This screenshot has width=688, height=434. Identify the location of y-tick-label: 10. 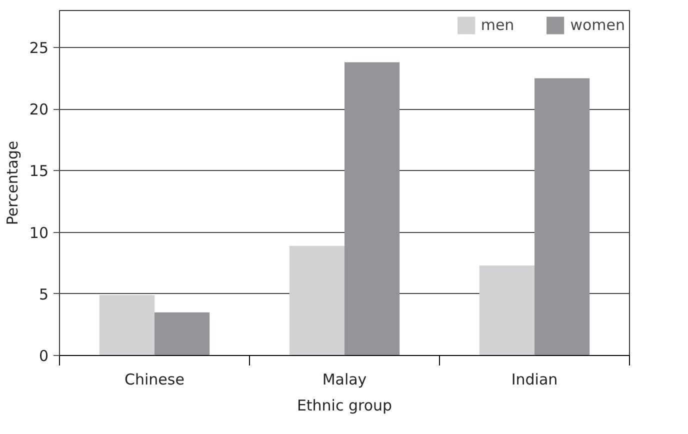
(39, 233).